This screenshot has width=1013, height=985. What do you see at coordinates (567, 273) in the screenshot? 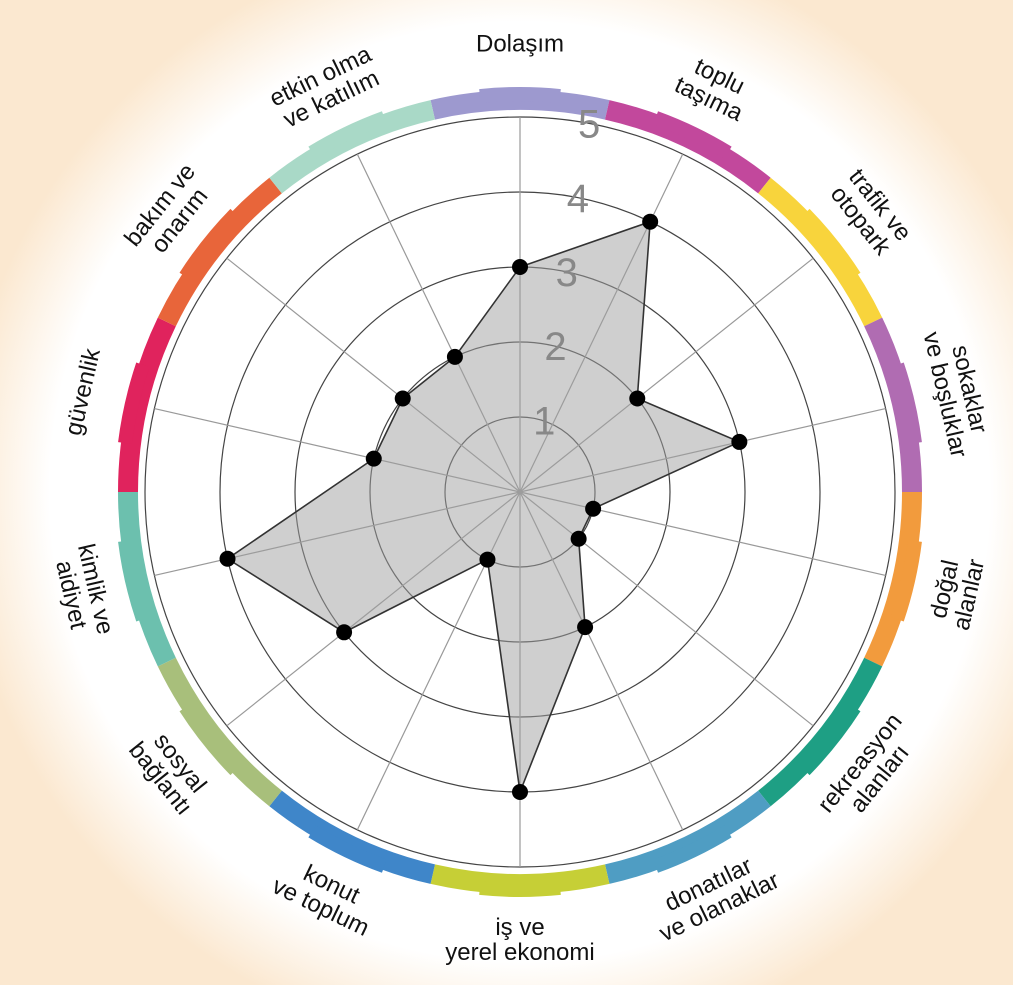
I see `r-tick-label: 3` at bounding box center [567, 273].